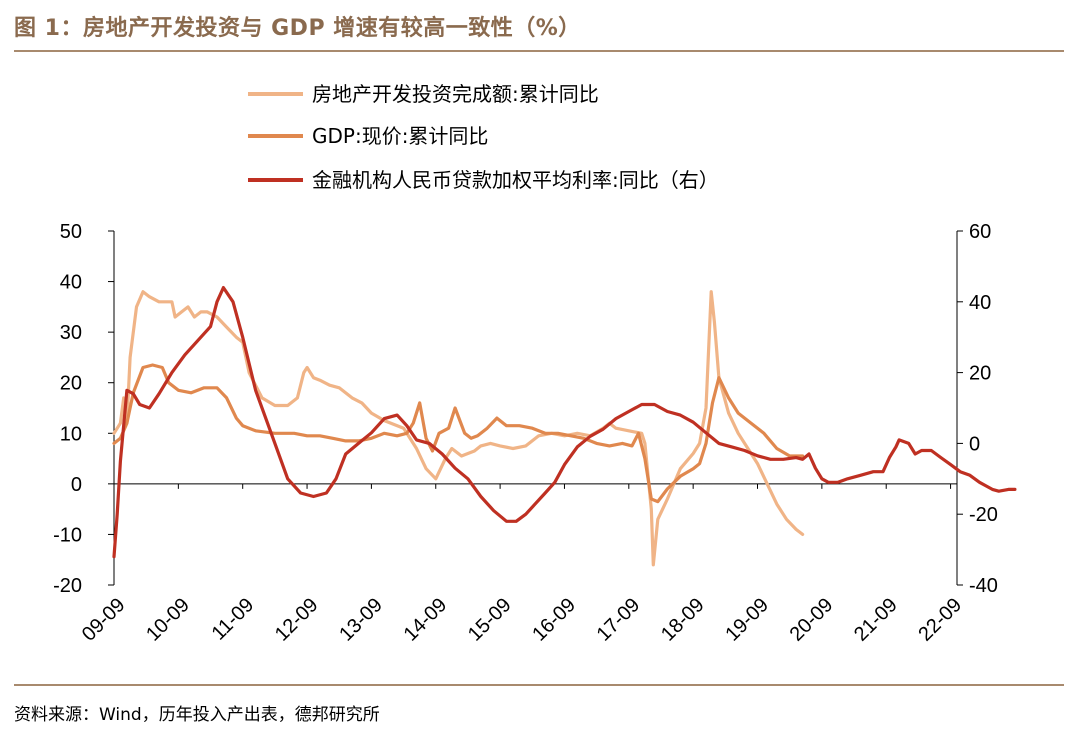  Describe the element at coordinates (974, 444) in the screenshot. I see `right-tick-label: 0` at that location.